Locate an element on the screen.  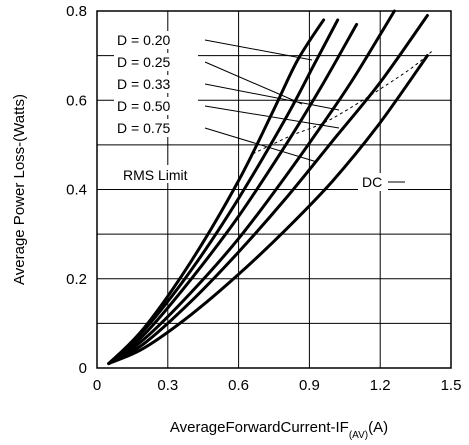
x-tick-label-3: 0.9 is located at coordinates (309, 385).